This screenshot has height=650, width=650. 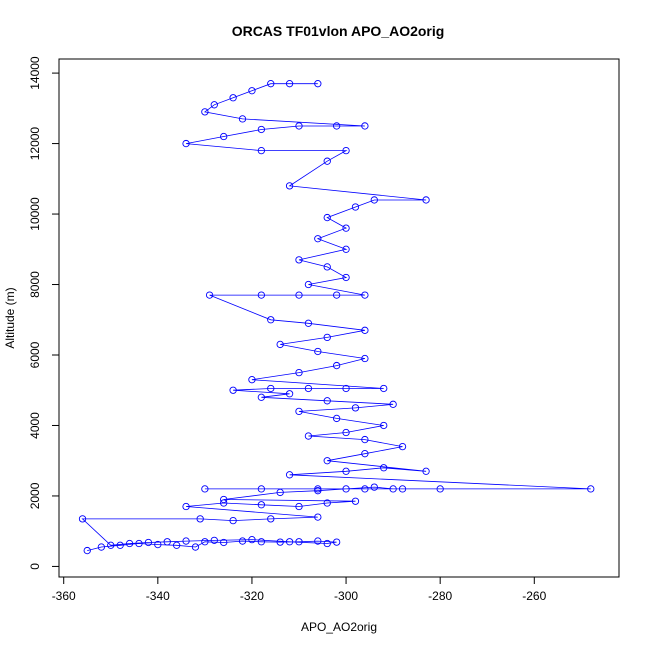 I want to click on y-tick-label: 12000, so click(x=35, y=144).